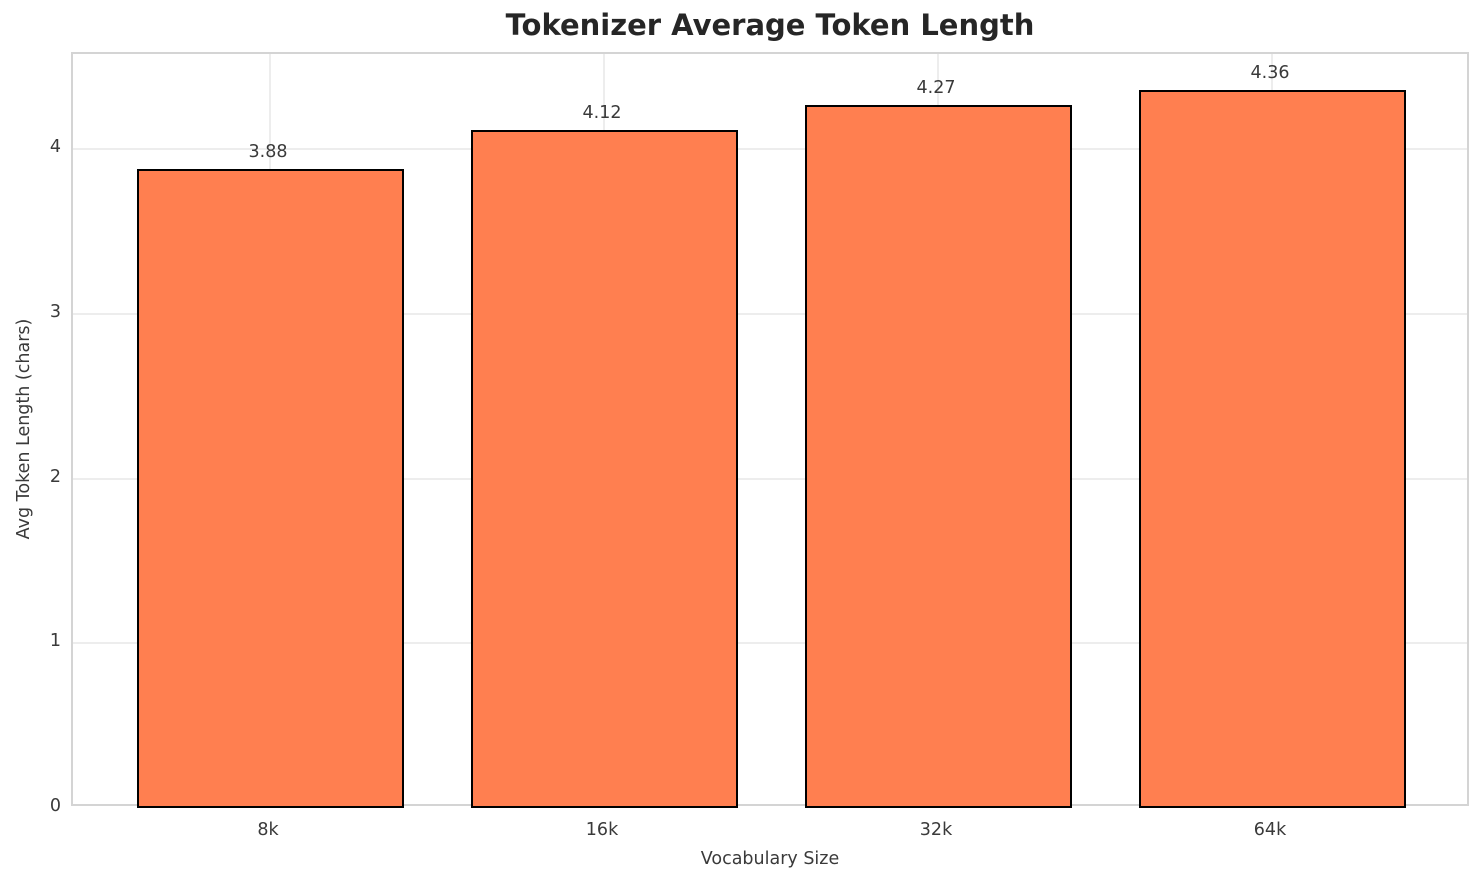 The height and width of the screenshot is (885, 1483). I want to click on y-axis-label: Avg Token Length (chars), so click(24, 429).